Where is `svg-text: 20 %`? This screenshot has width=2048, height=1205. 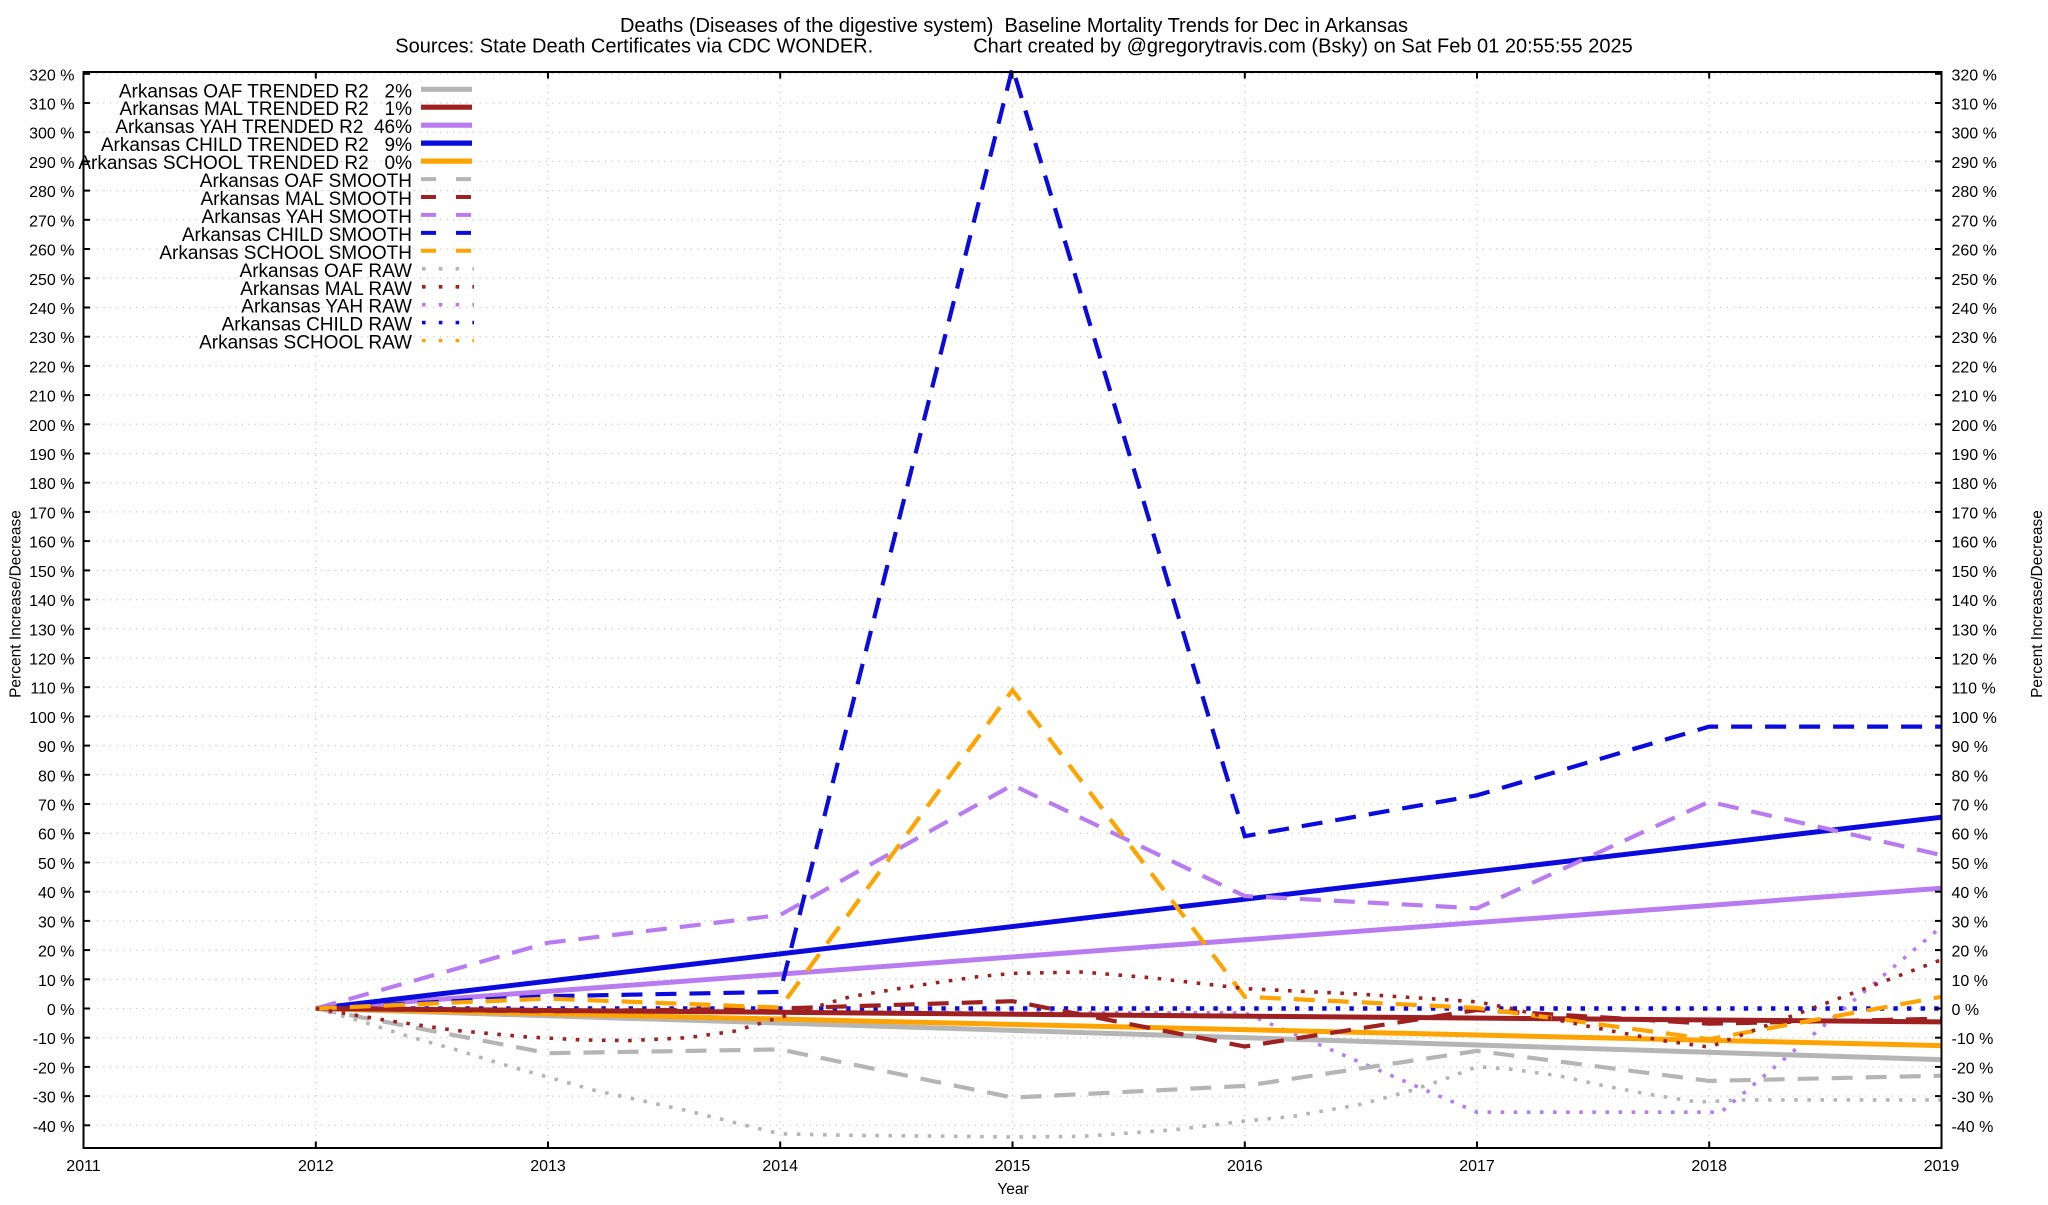 svg-text: 20 % is located at coordinates (56, 952).